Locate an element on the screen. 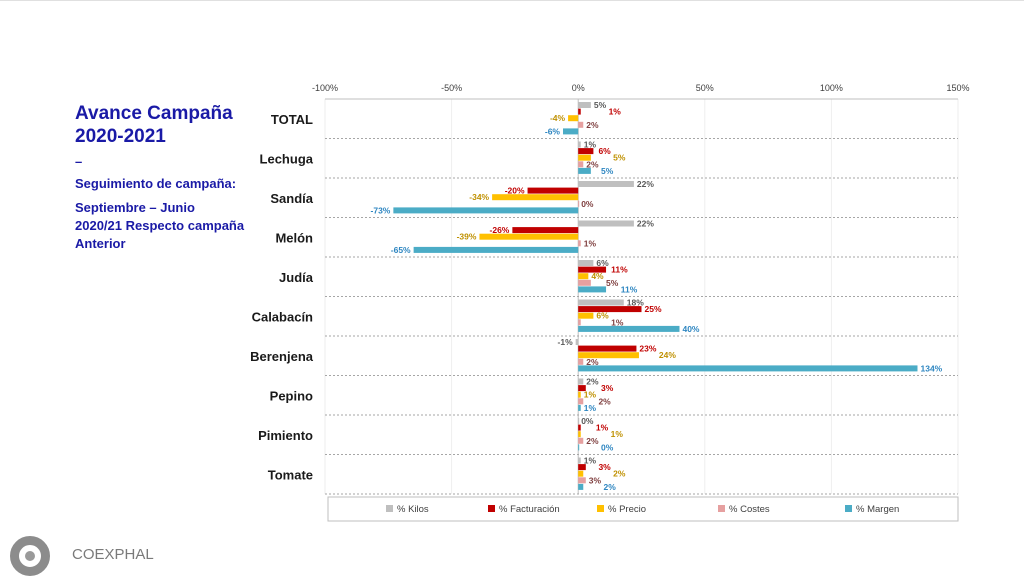 The width and height of the screenshot is (1024, 576). coexphal-logo-icon is located at coordinates (30, 556).